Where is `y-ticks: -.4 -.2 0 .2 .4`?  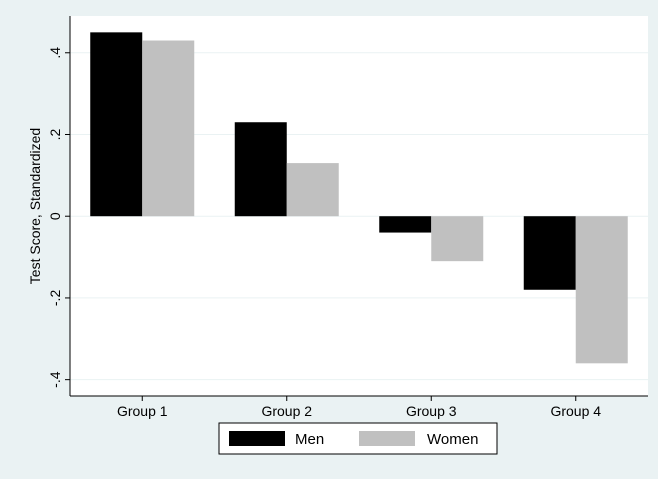 y-ticks: -.4 -.2 0 .2 .4 is located at coordinates (58, 217).